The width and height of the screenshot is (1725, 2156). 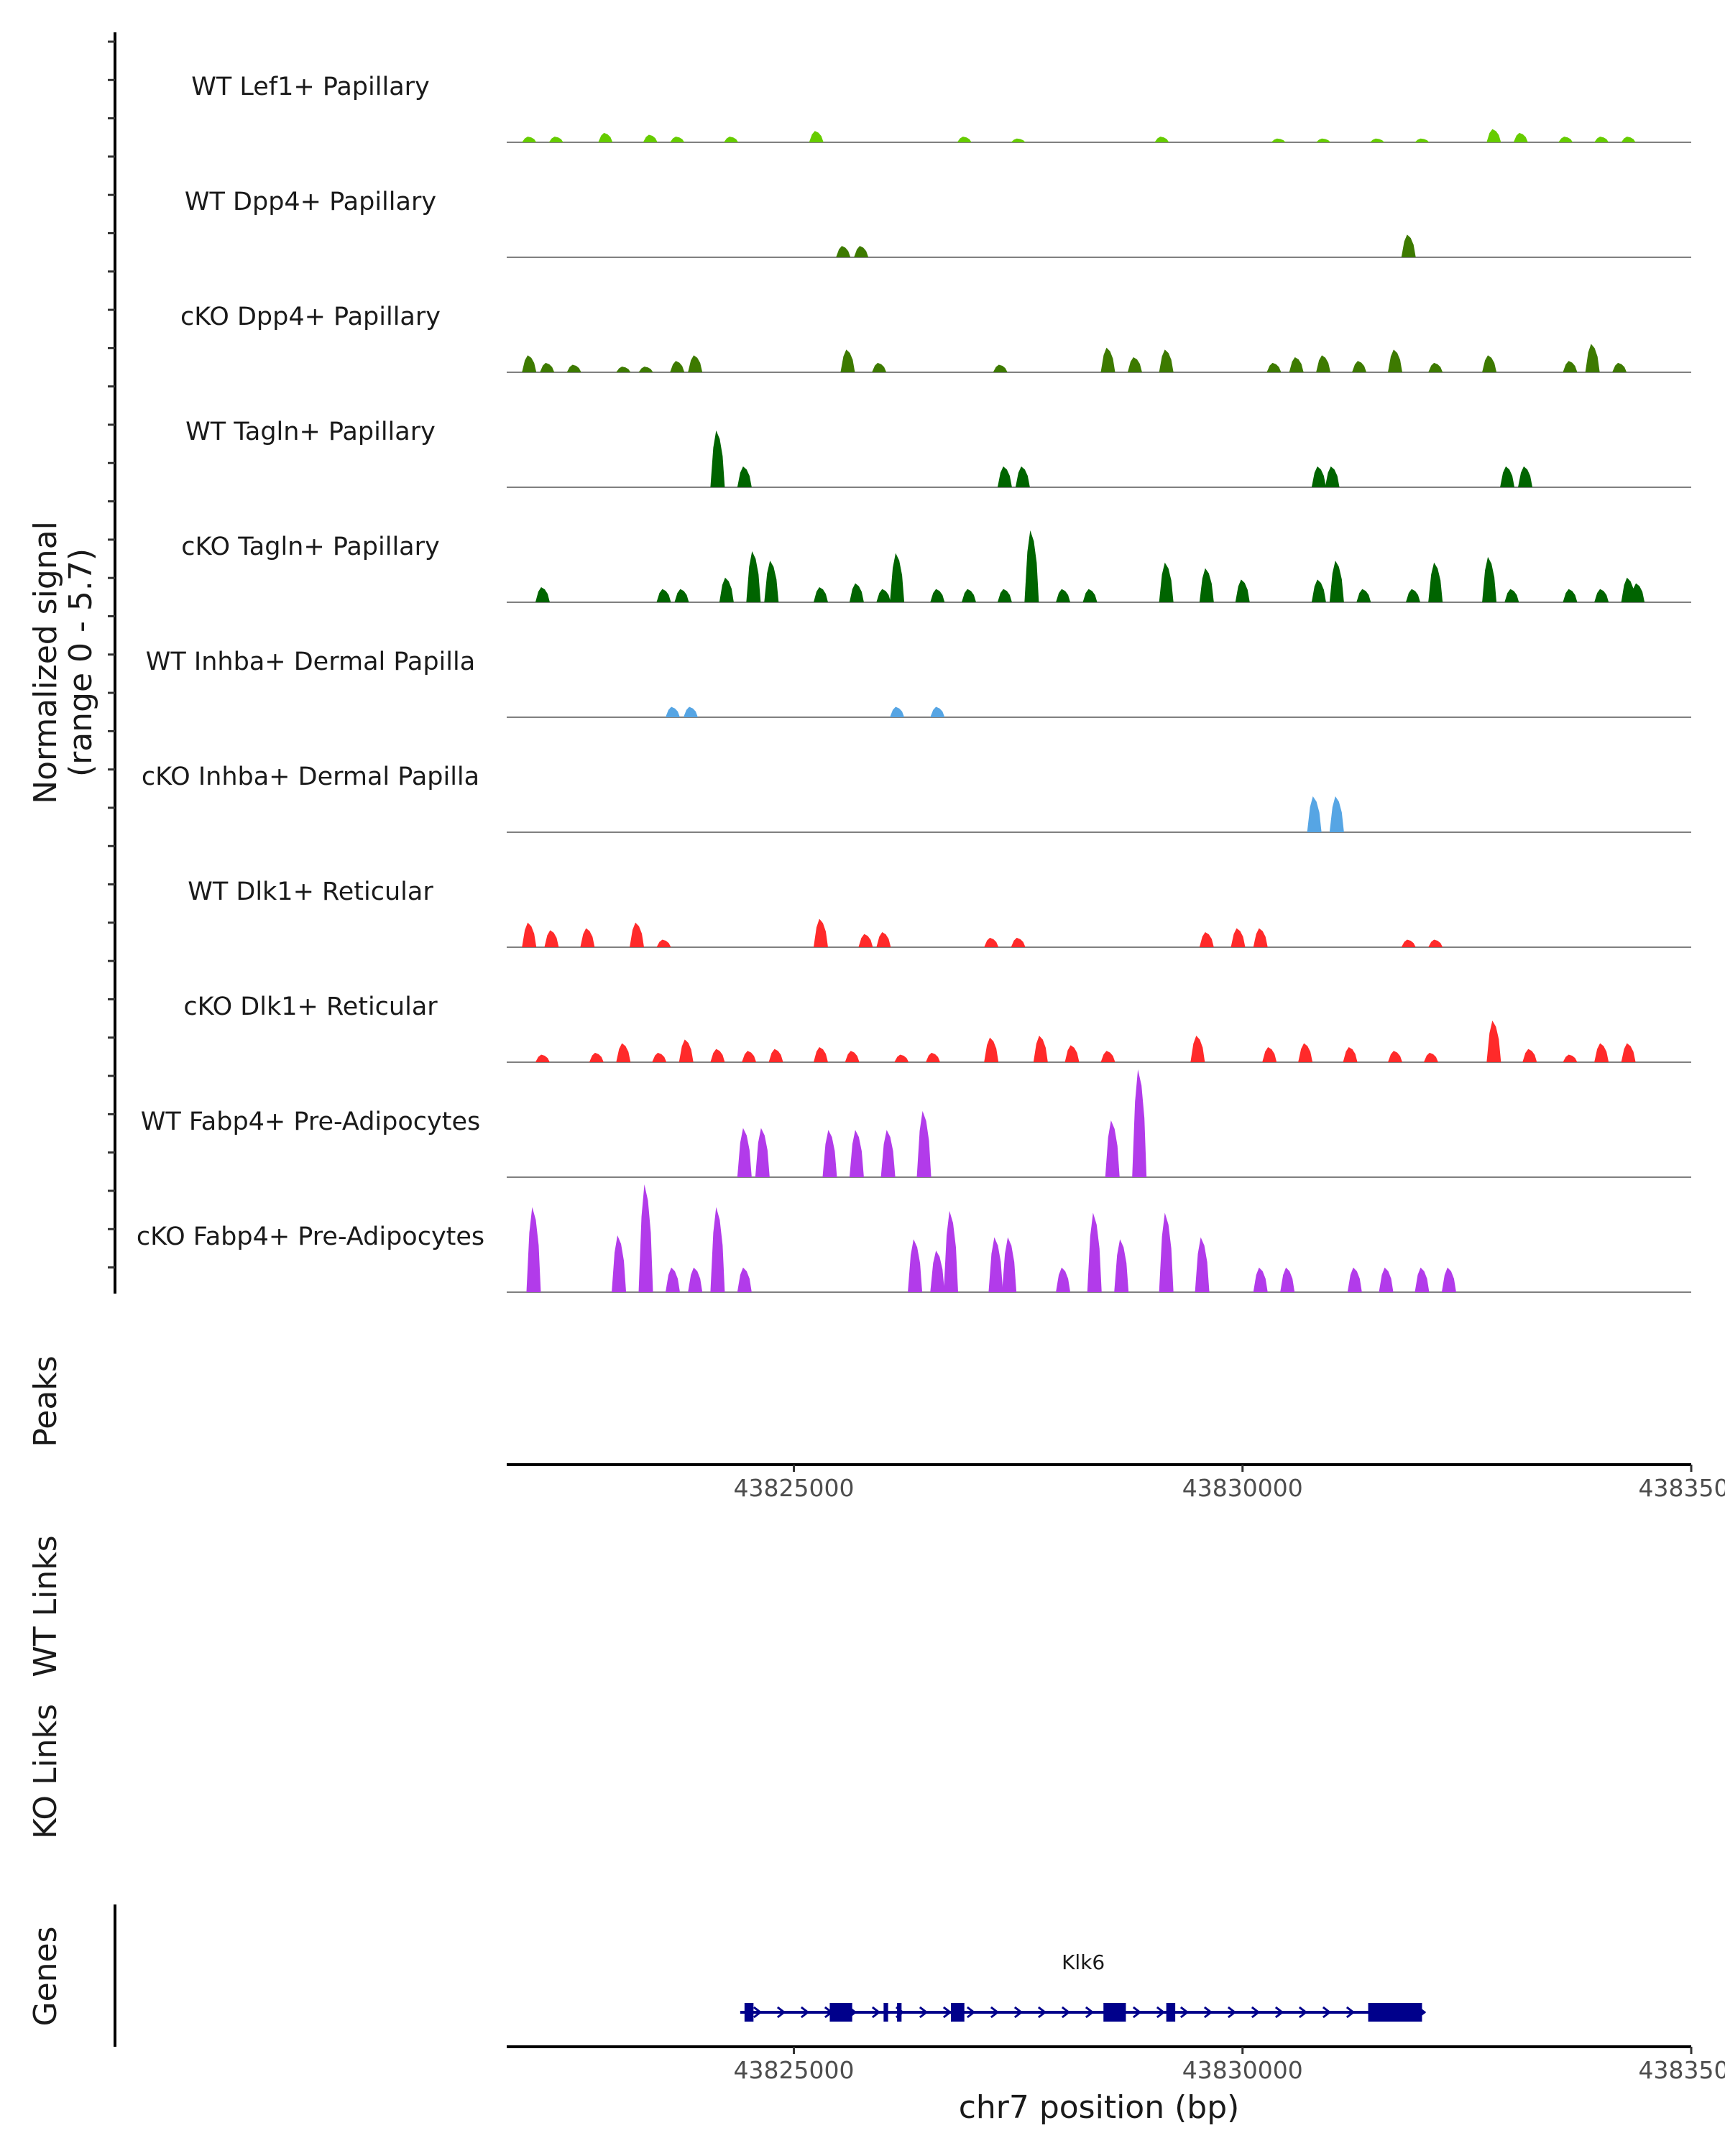 I want to click on peaks-x-ticks: 43825000 43830000 4383500, so click(x=1229, y=1484).